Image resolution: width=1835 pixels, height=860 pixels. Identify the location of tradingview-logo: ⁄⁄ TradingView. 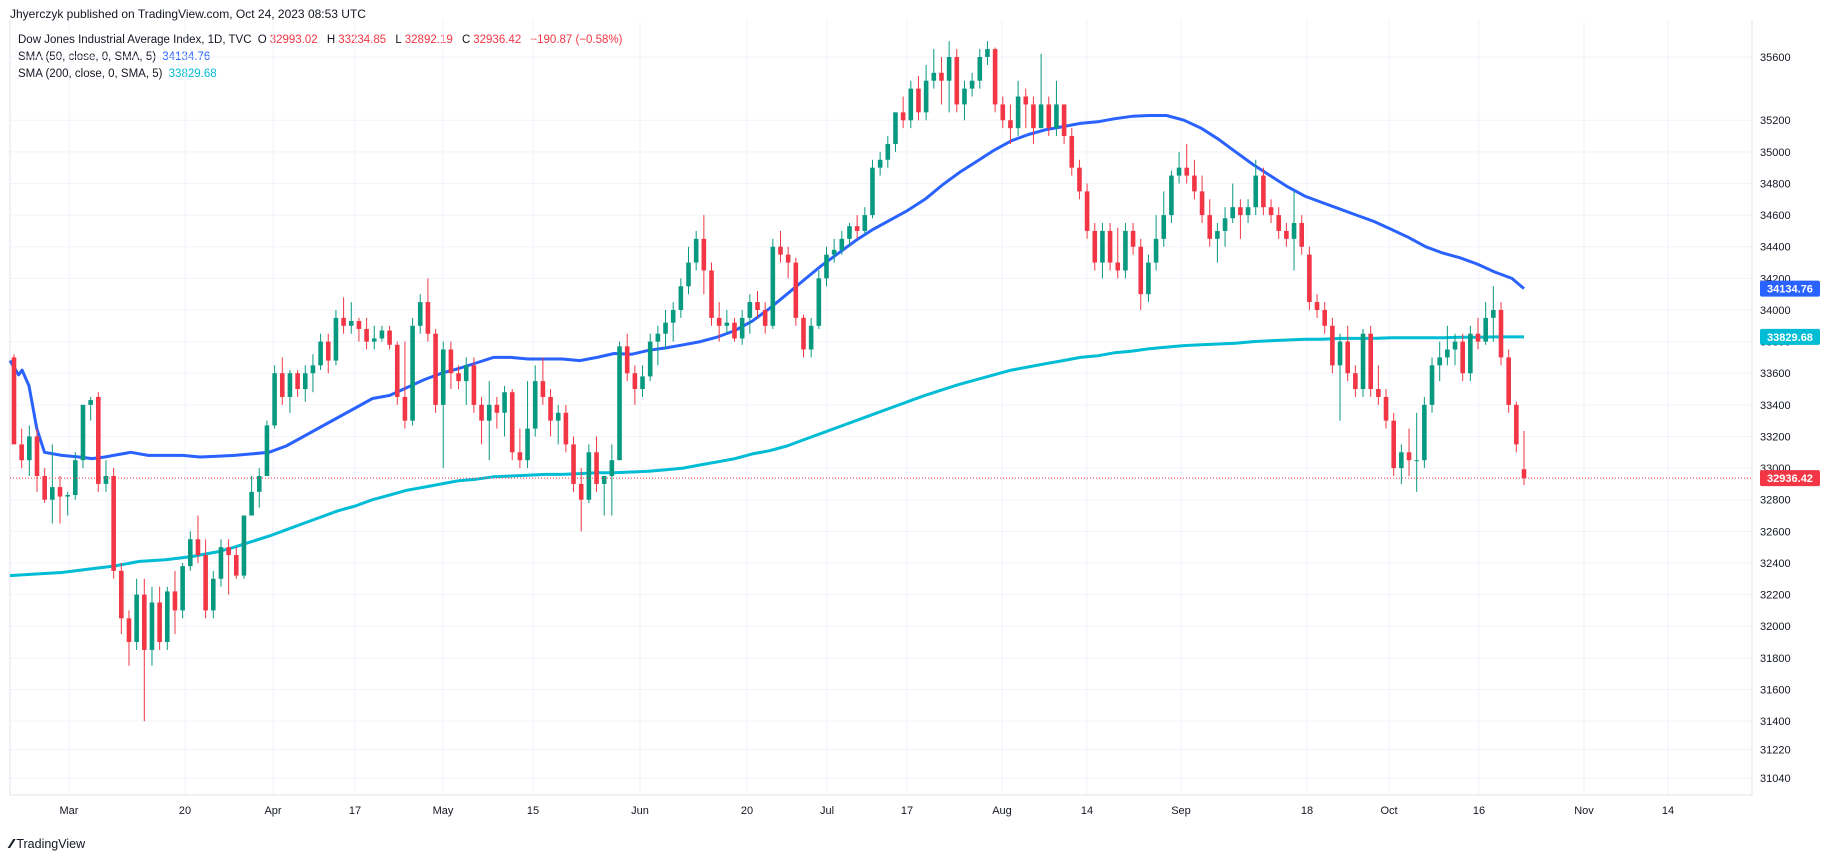
(47, 843).